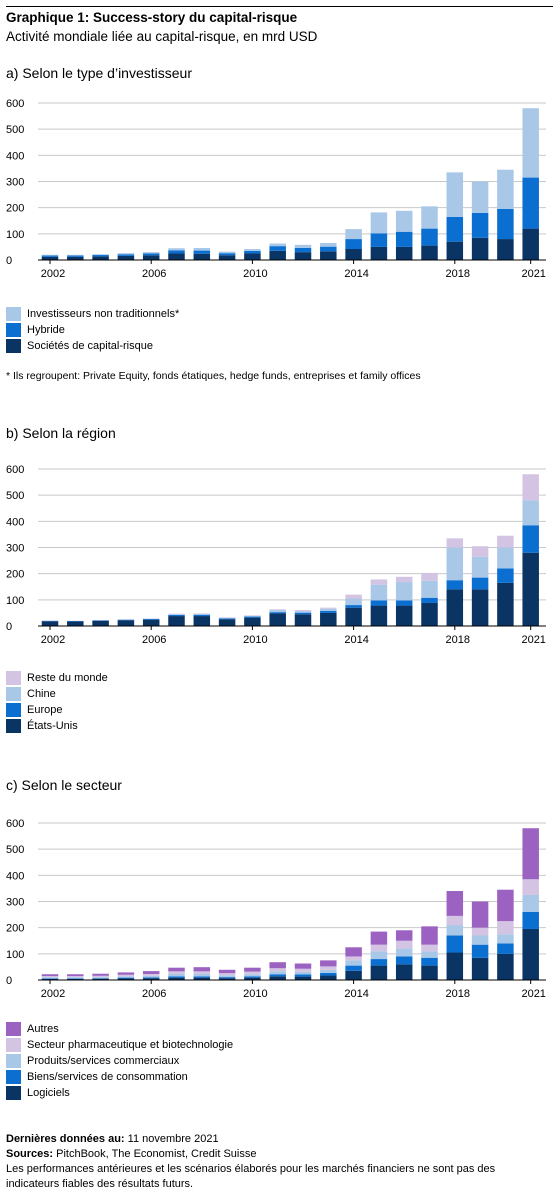 The height and width of the screenshot is (1200, 559). I want to click on panel-c-title: c) Selon le secteur, so click(64, 785).